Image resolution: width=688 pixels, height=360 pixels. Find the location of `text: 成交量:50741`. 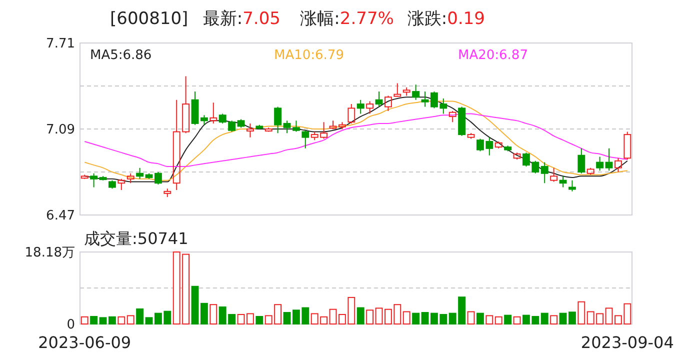

text: 成交量:50741 is located at coordinates (136, 238).